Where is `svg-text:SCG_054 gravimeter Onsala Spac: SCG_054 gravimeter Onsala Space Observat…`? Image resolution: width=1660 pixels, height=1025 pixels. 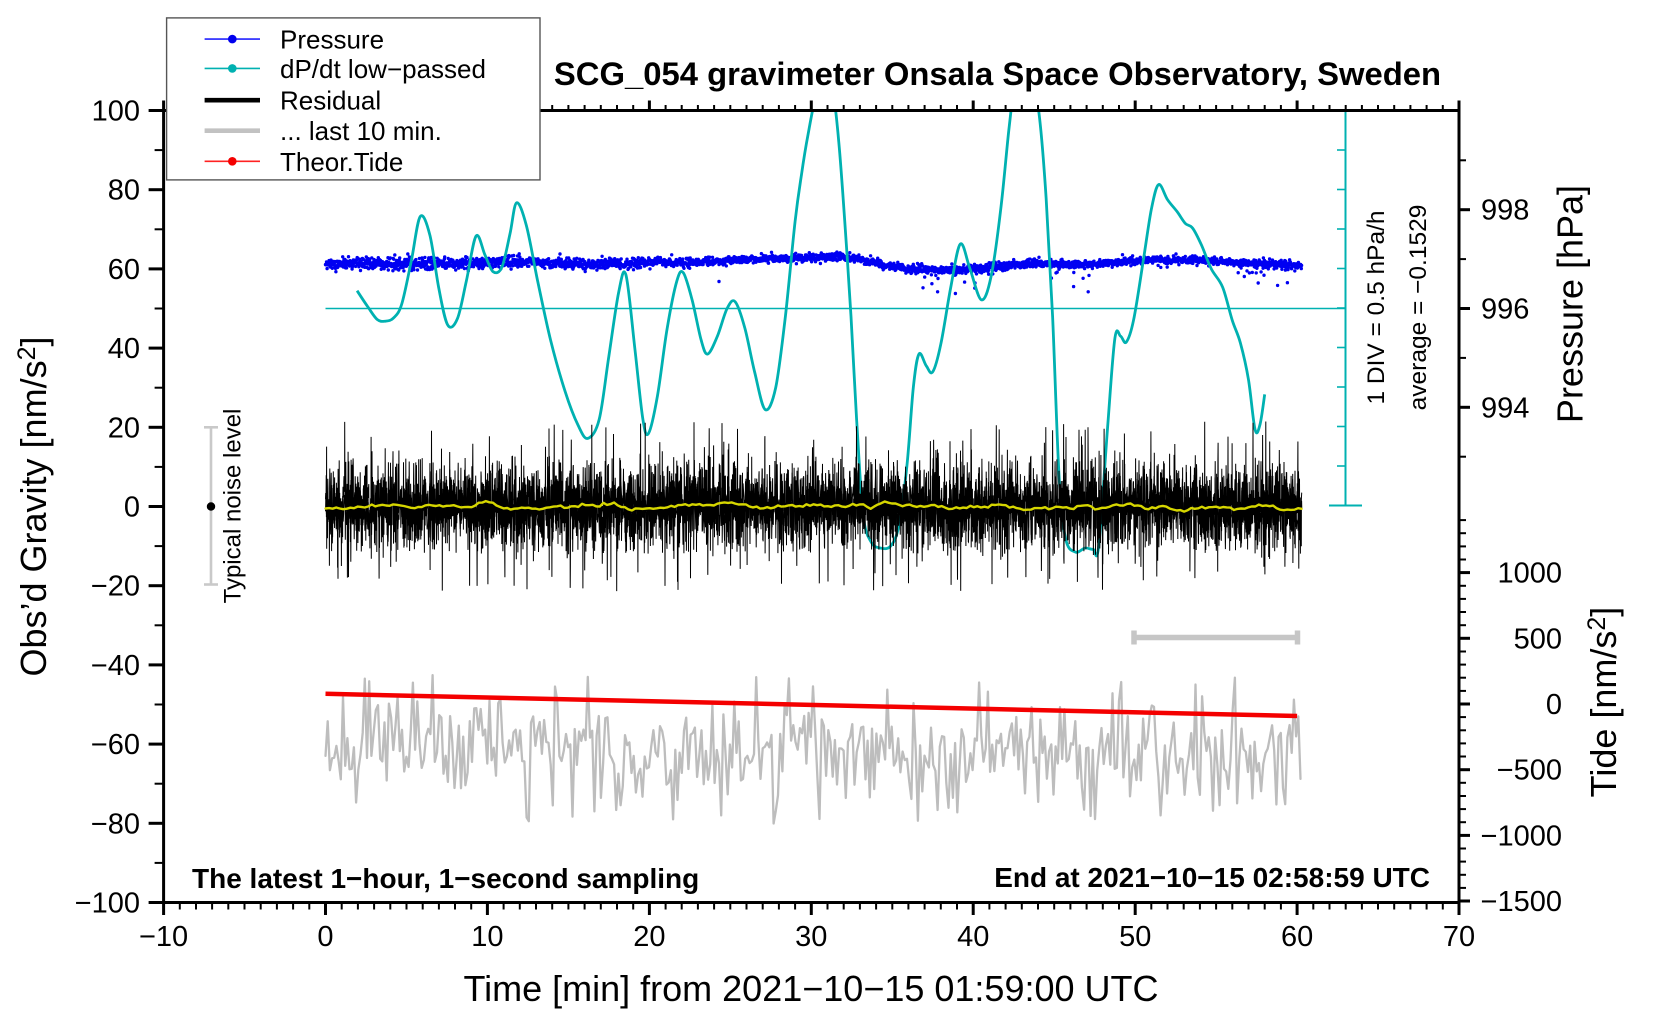
svg-text:SCG_054 gravimeter Onsala Spac: SCG_054 gravimeter Onsala Space Observat… is located at coordinates (997, 73).